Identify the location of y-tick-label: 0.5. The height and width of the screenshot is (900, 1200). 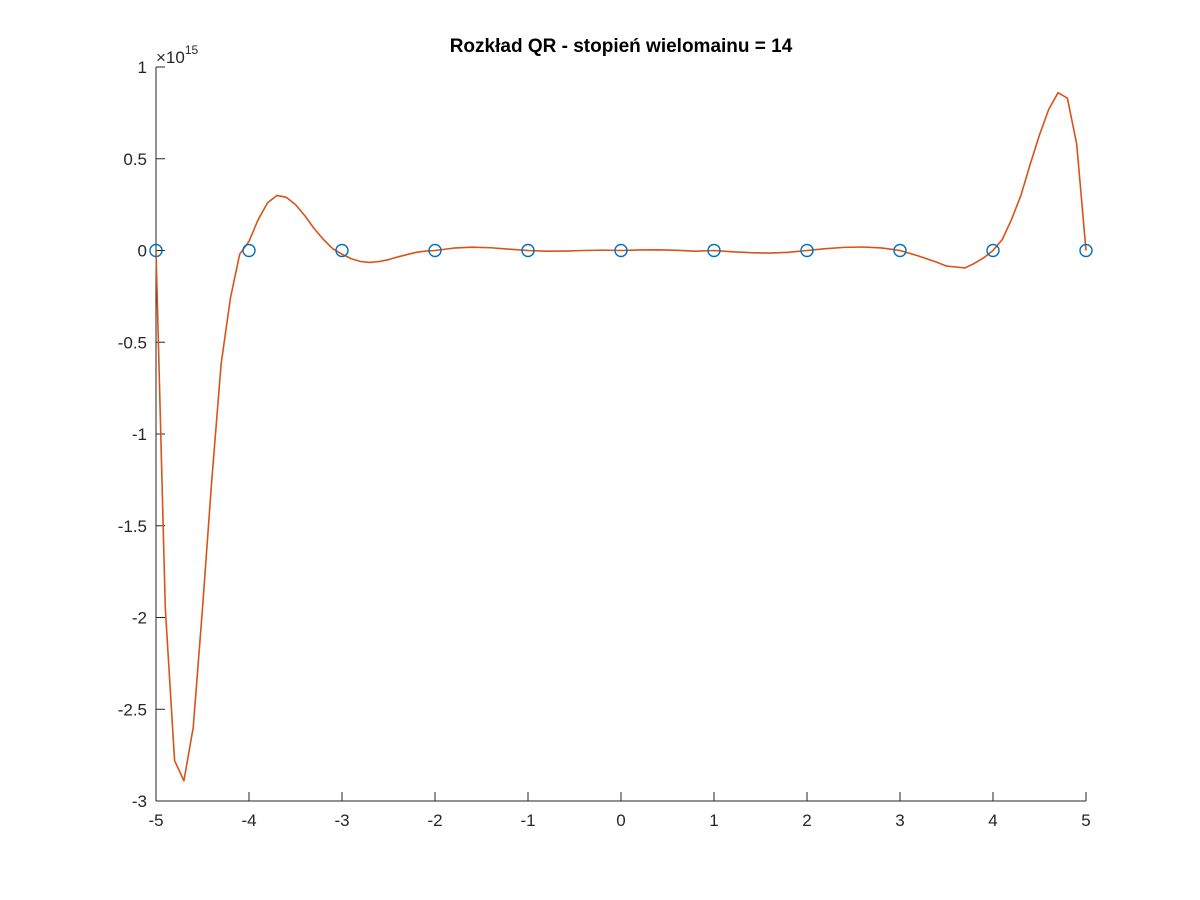
(135, 159).